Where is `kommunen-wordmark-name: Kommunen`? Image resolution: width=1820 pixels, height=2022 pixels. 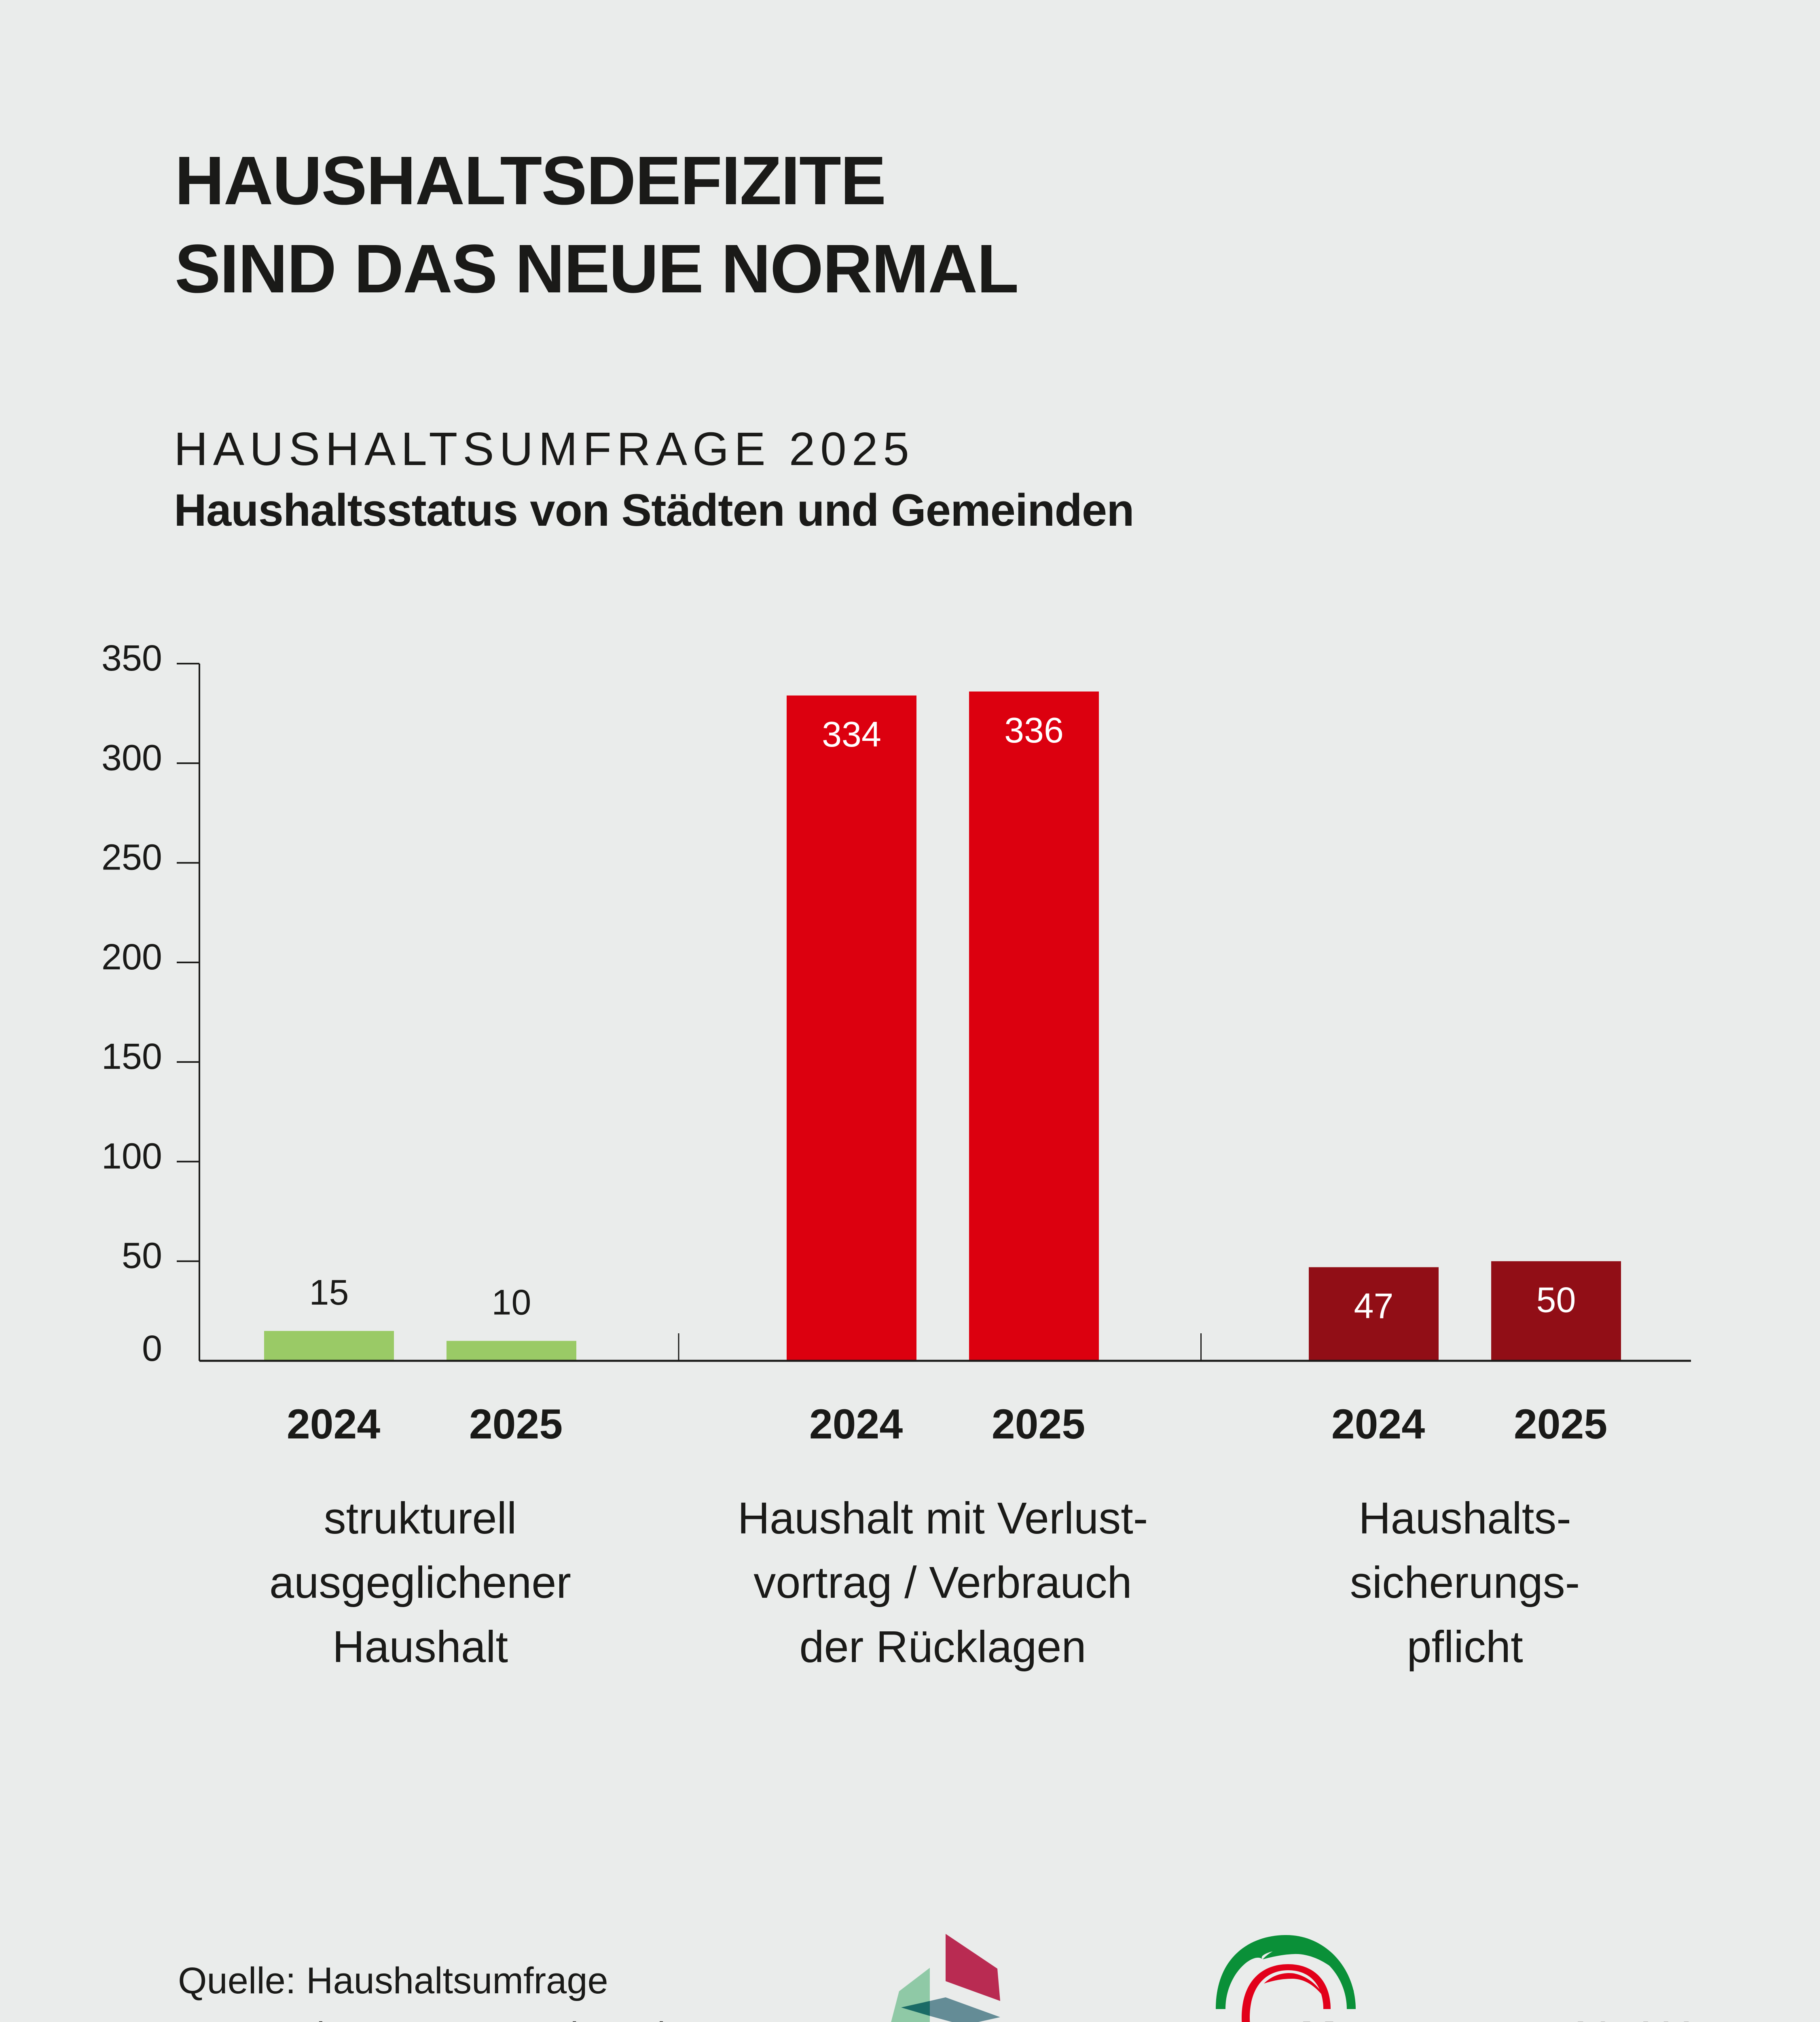
kommunen-wordmark-name: Kommunen is located at coordinates (1430, 2016).